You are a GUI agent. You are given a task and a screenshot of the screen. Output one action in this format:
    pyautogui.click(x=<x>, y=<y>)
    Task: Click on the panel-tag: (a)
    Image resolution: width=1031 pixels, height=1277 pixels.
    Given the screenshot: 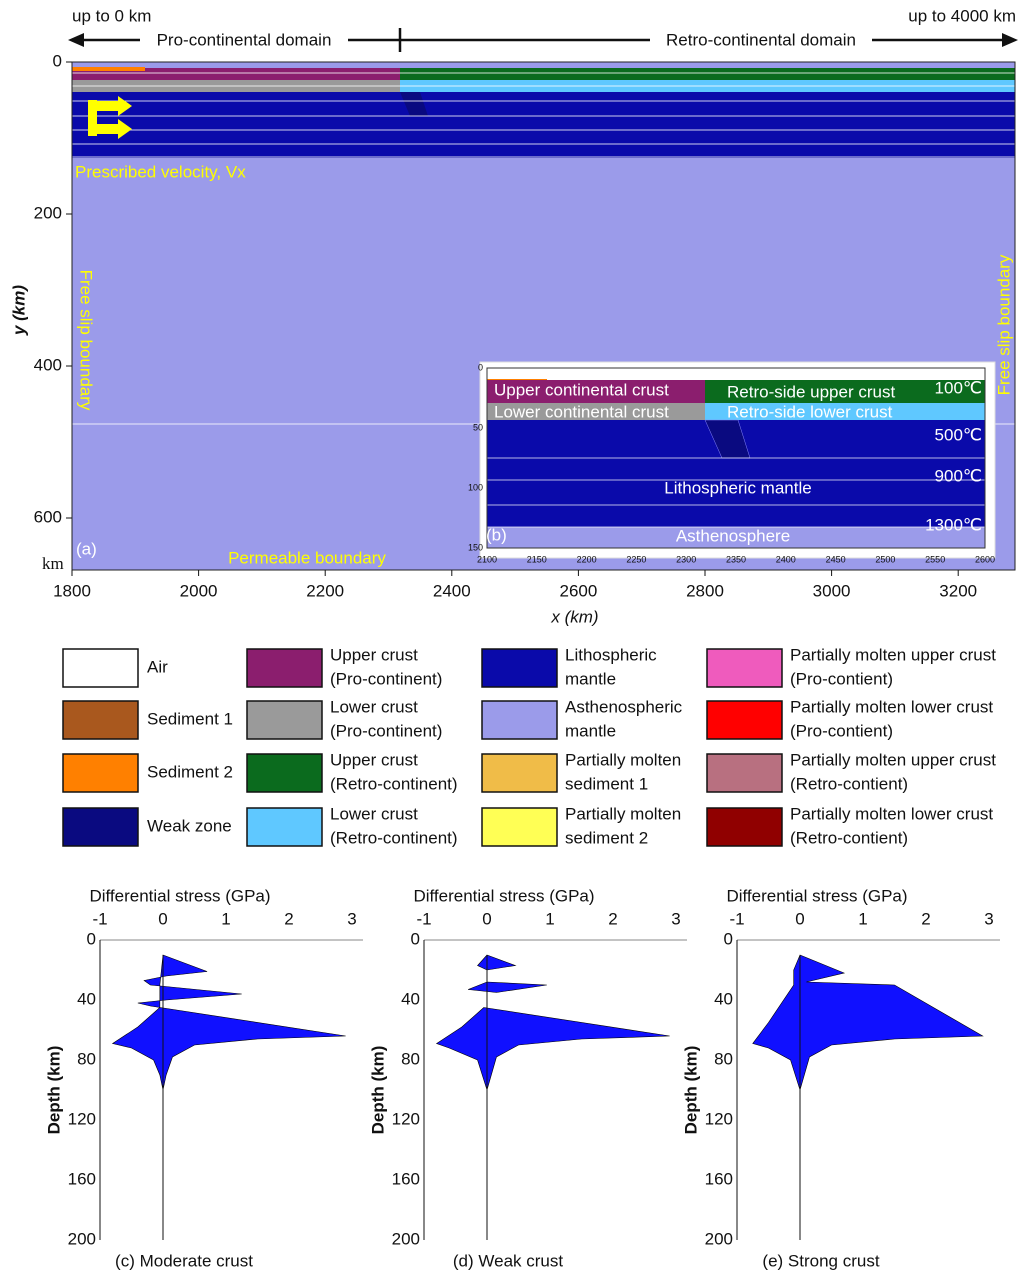 What is the action you would take?
    pyautogui.click(x=86, y=548)
    